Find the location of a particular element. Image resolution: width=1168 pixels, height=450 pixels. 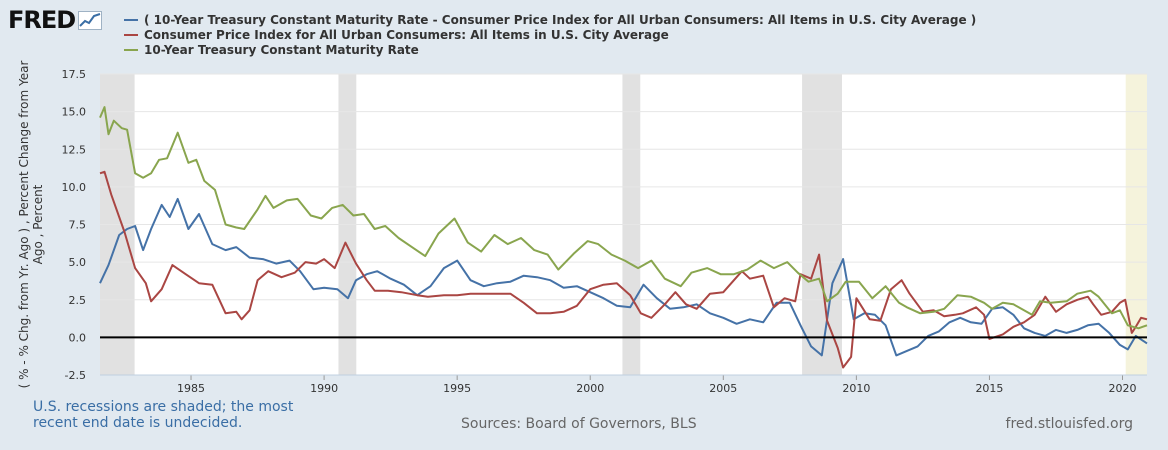

y-tick-label-5: 10.0 is located at coordinates (74, 187).